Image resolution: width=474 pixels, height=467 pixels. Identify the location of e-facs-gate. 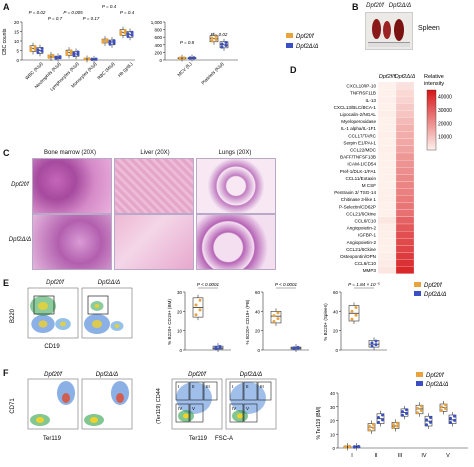
(44, 305).